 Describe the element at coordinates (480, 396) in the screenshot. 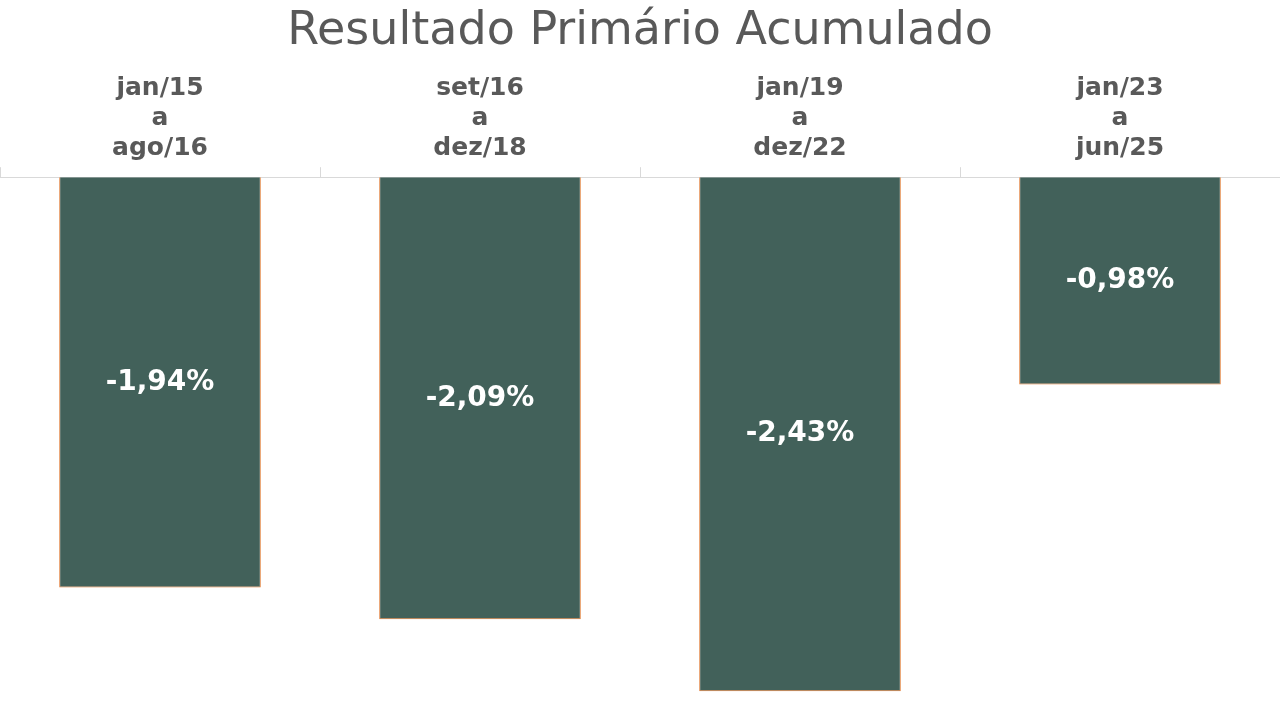

I see `data-label: -2,09%` at that location.